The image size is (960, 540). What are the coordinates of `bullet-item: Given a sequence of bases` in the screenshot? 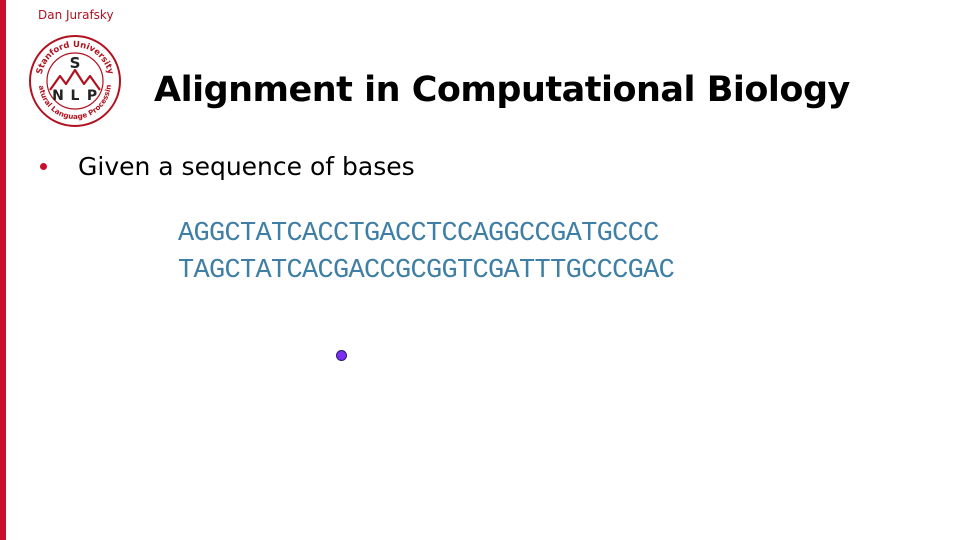 It's located at (227, 166).